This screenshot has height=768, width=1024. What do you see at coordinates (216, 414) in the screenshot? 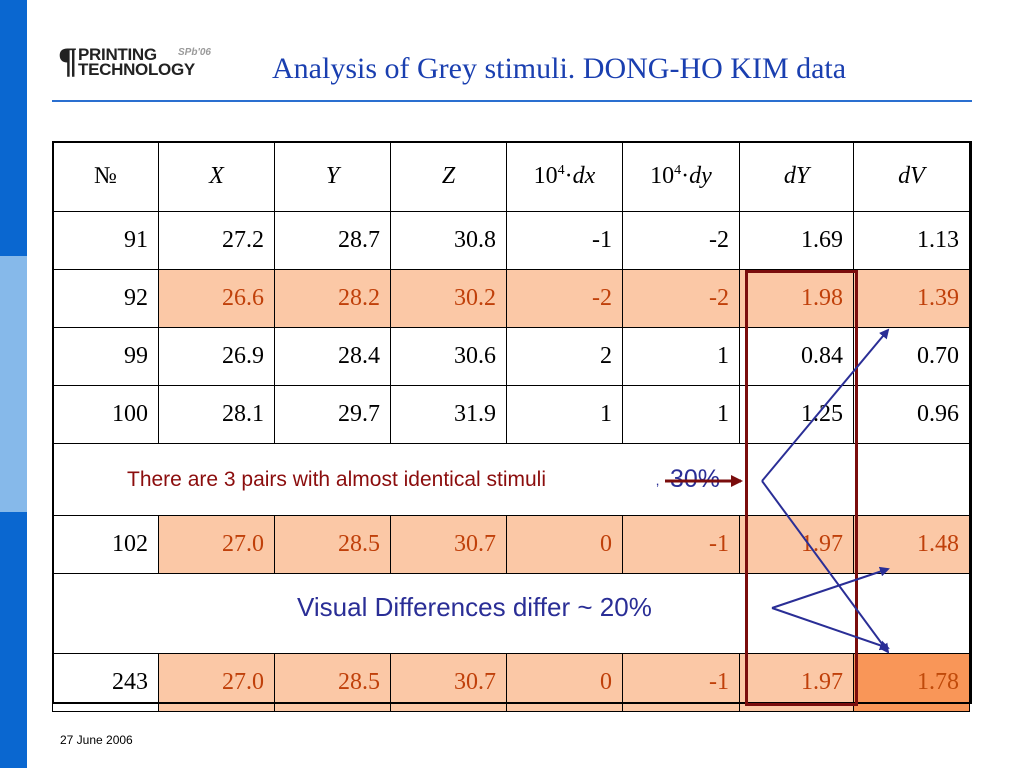
I see `table-cell: 28.1` at bounding box center [216, 414].